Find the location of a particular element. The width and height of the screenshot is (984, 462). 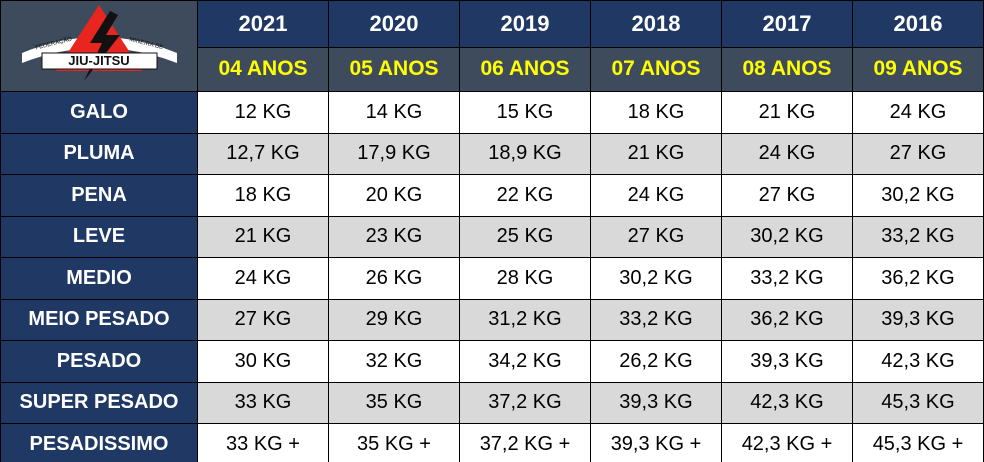

table-cell: 30 KG is located at coordinates (263, 361).